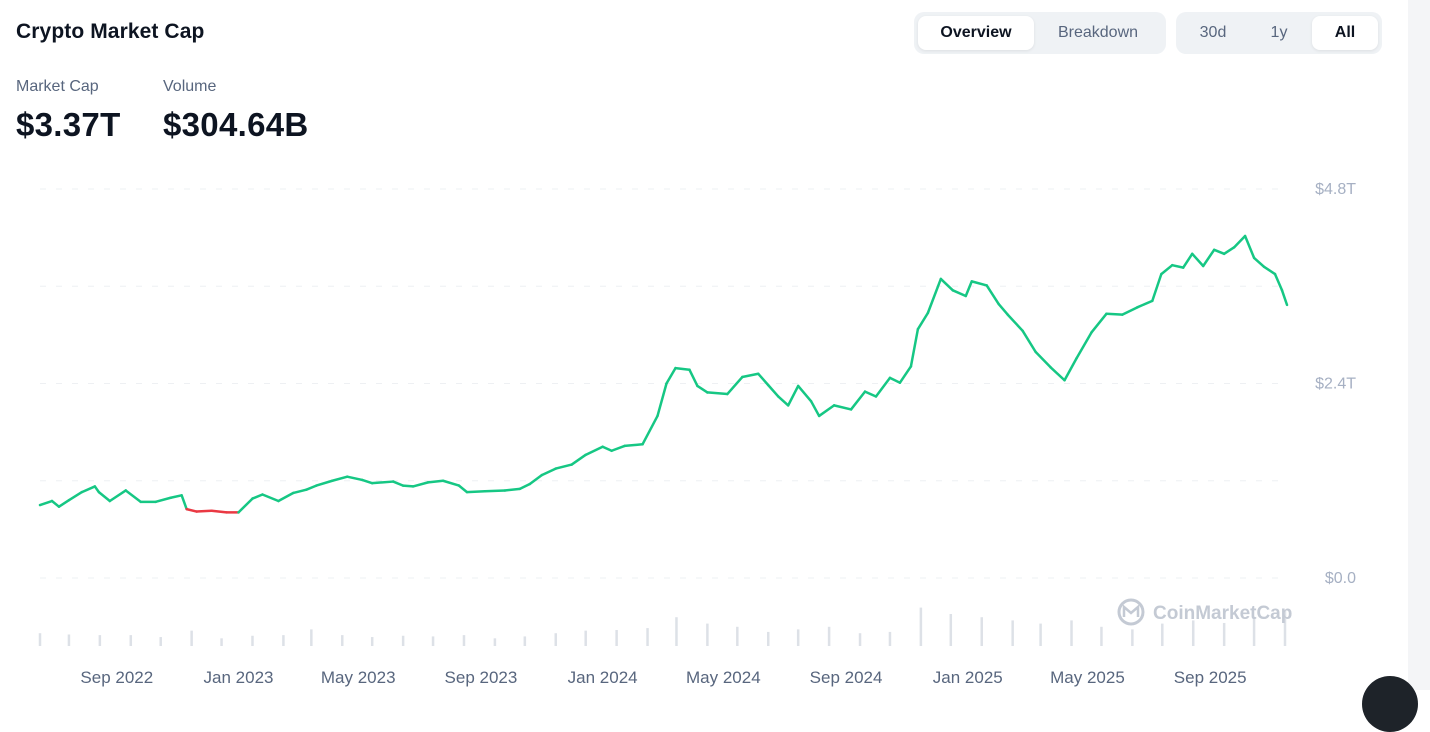 This screenshot has height=732, width=1430. I want to click on x-tick-label: May 2025, so click(1087, 677).